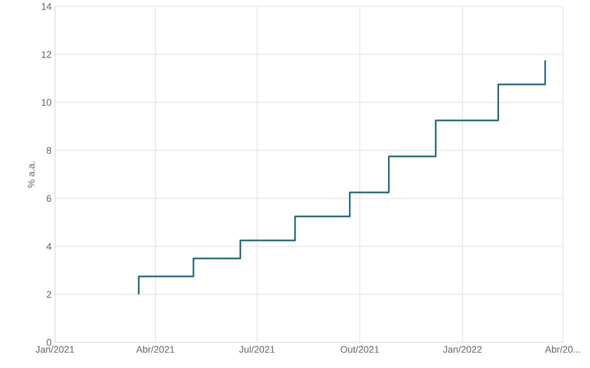  I want to click on x-tick-label: Abr/2021, so click(155, 349).